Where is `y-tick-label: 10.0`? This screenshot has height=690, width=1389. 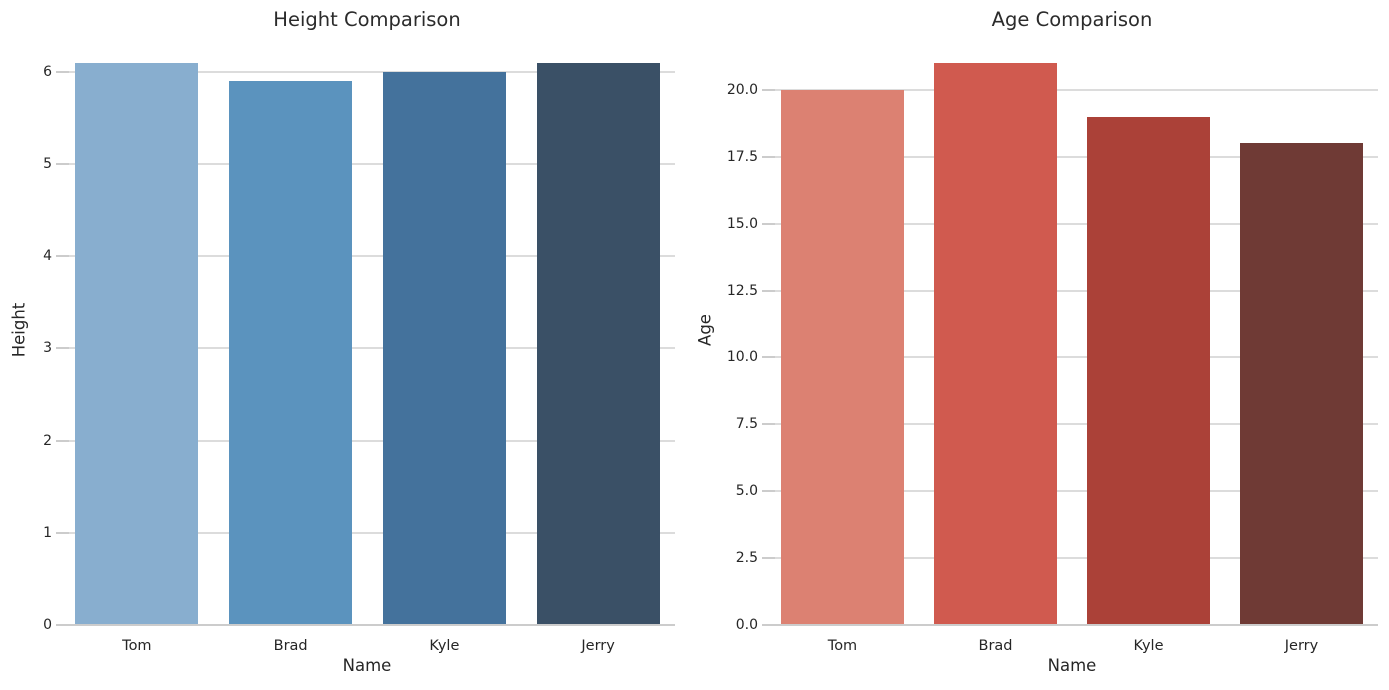 y-tick-label: 10.0 is located at coordinates (742, 357).